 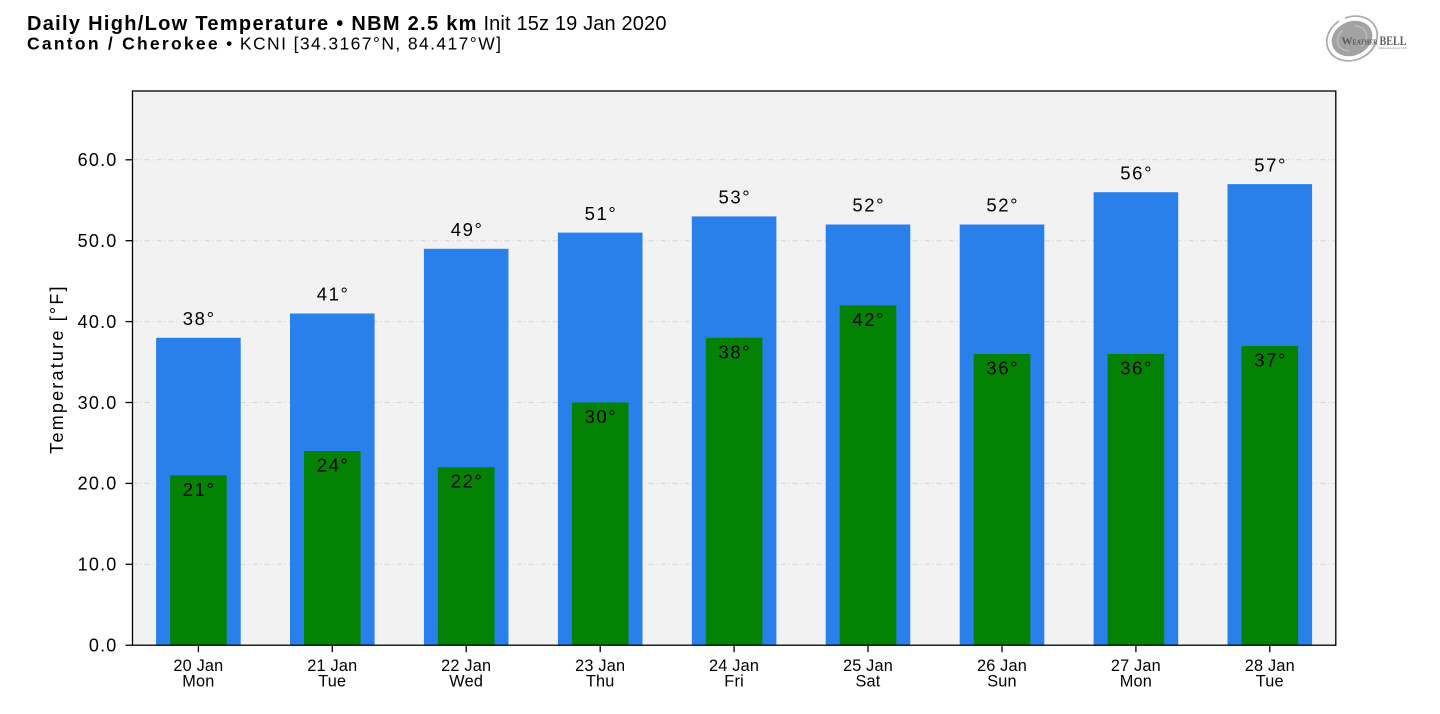 What do you see at coordinates (734, 681) in the screenshot?
I see `svg-text: Fri` at bounding box center [734, 681].